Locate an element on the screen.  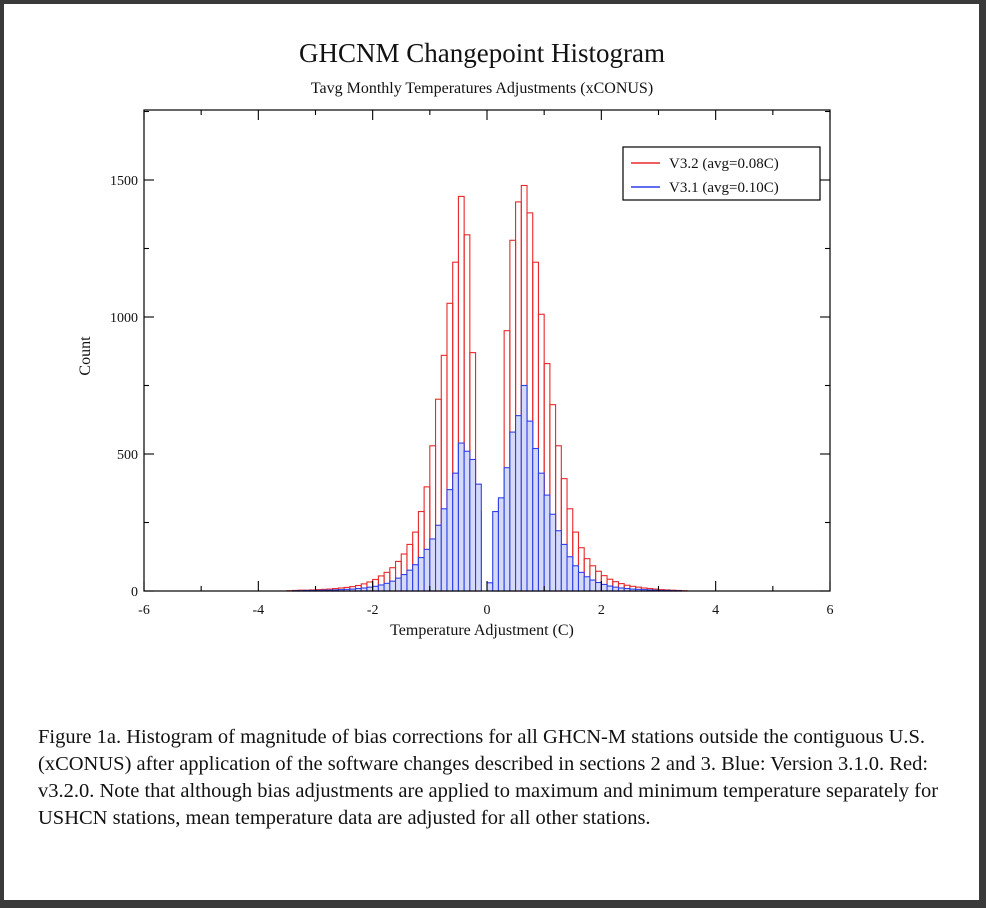
legend-label-v31: V3.1 (avg=0.10C) is located at coordinates (724, 188).